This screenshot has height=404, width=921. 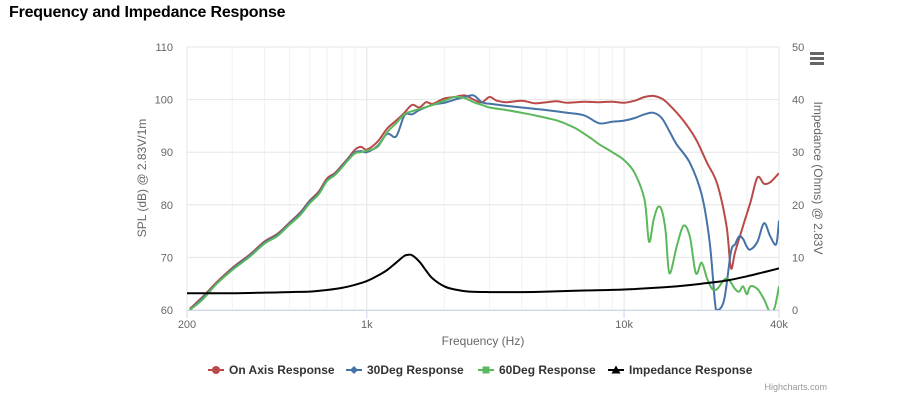 I want to click on legend-item: 30Deg Response, so click(x=405, y=370).